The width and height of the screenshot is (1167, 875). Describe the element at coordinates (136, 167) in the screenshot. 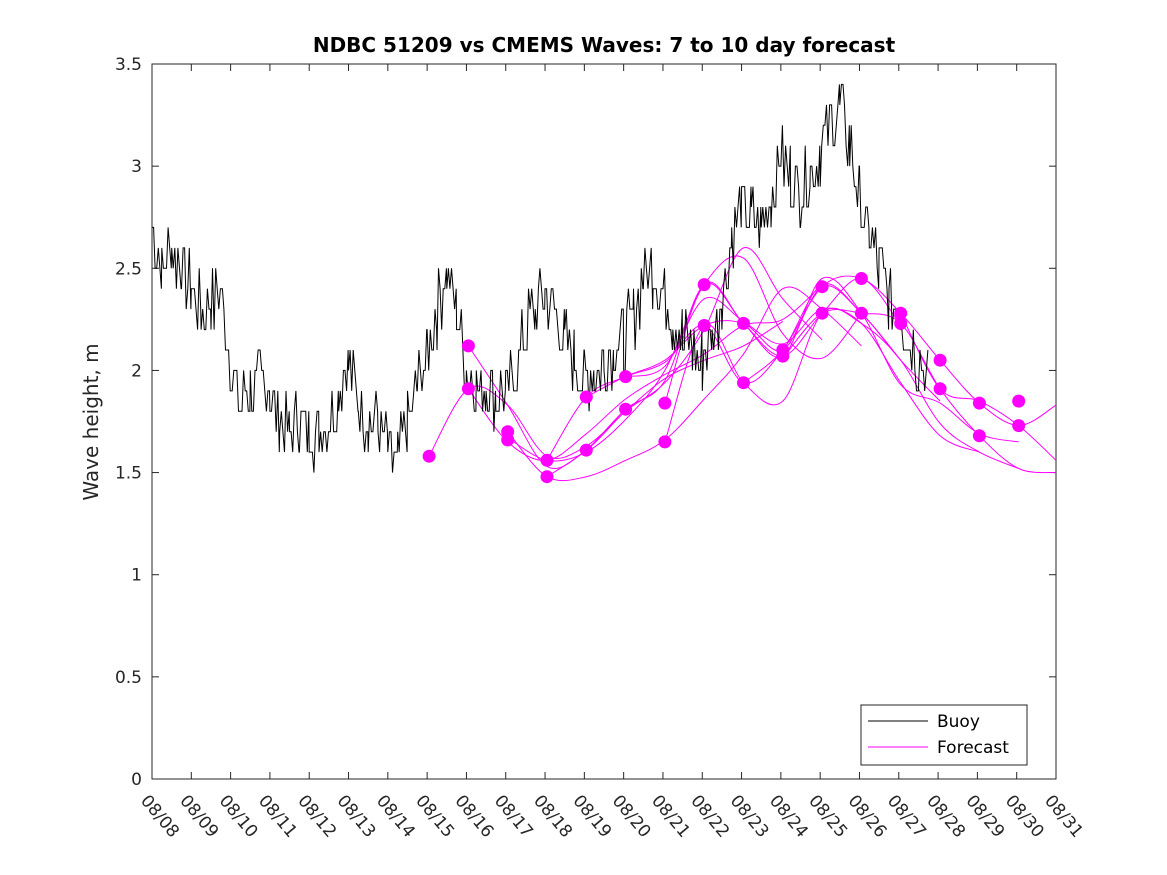

I see `y-tick-label: 3` at that location.